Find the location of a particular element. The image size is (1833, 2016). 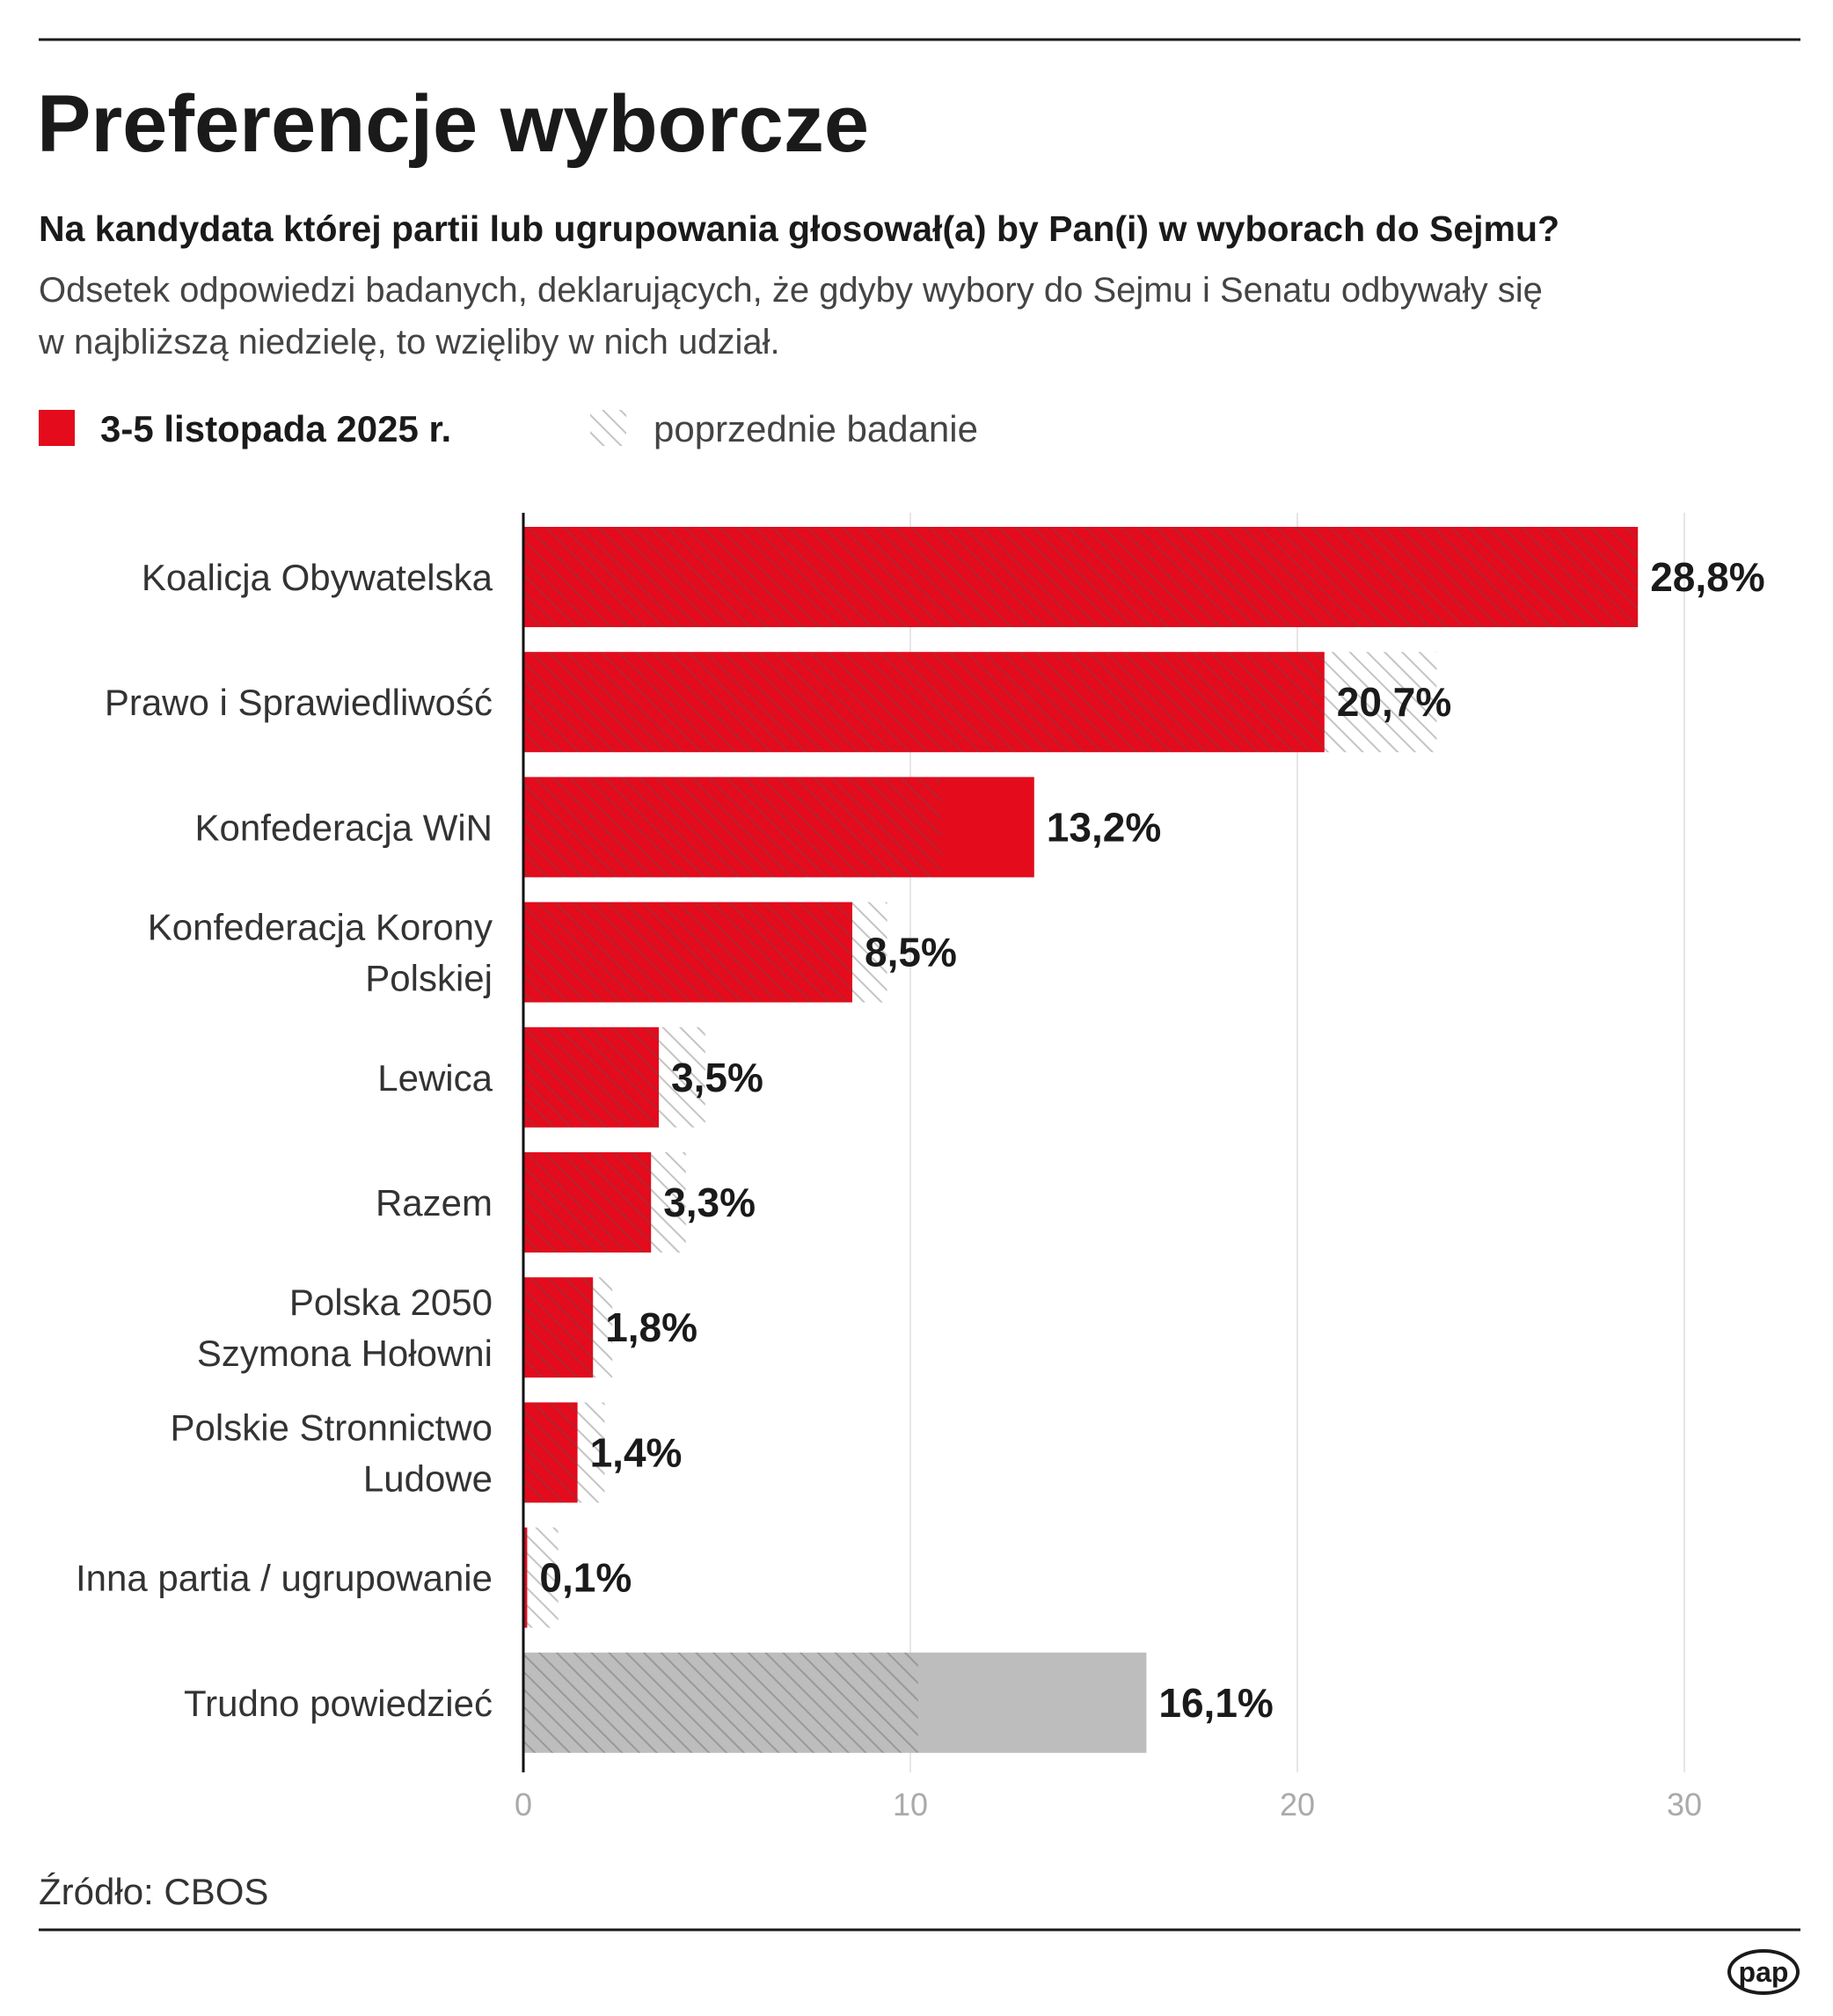

value-label: 8,5% is located at coordinates (911, 953).